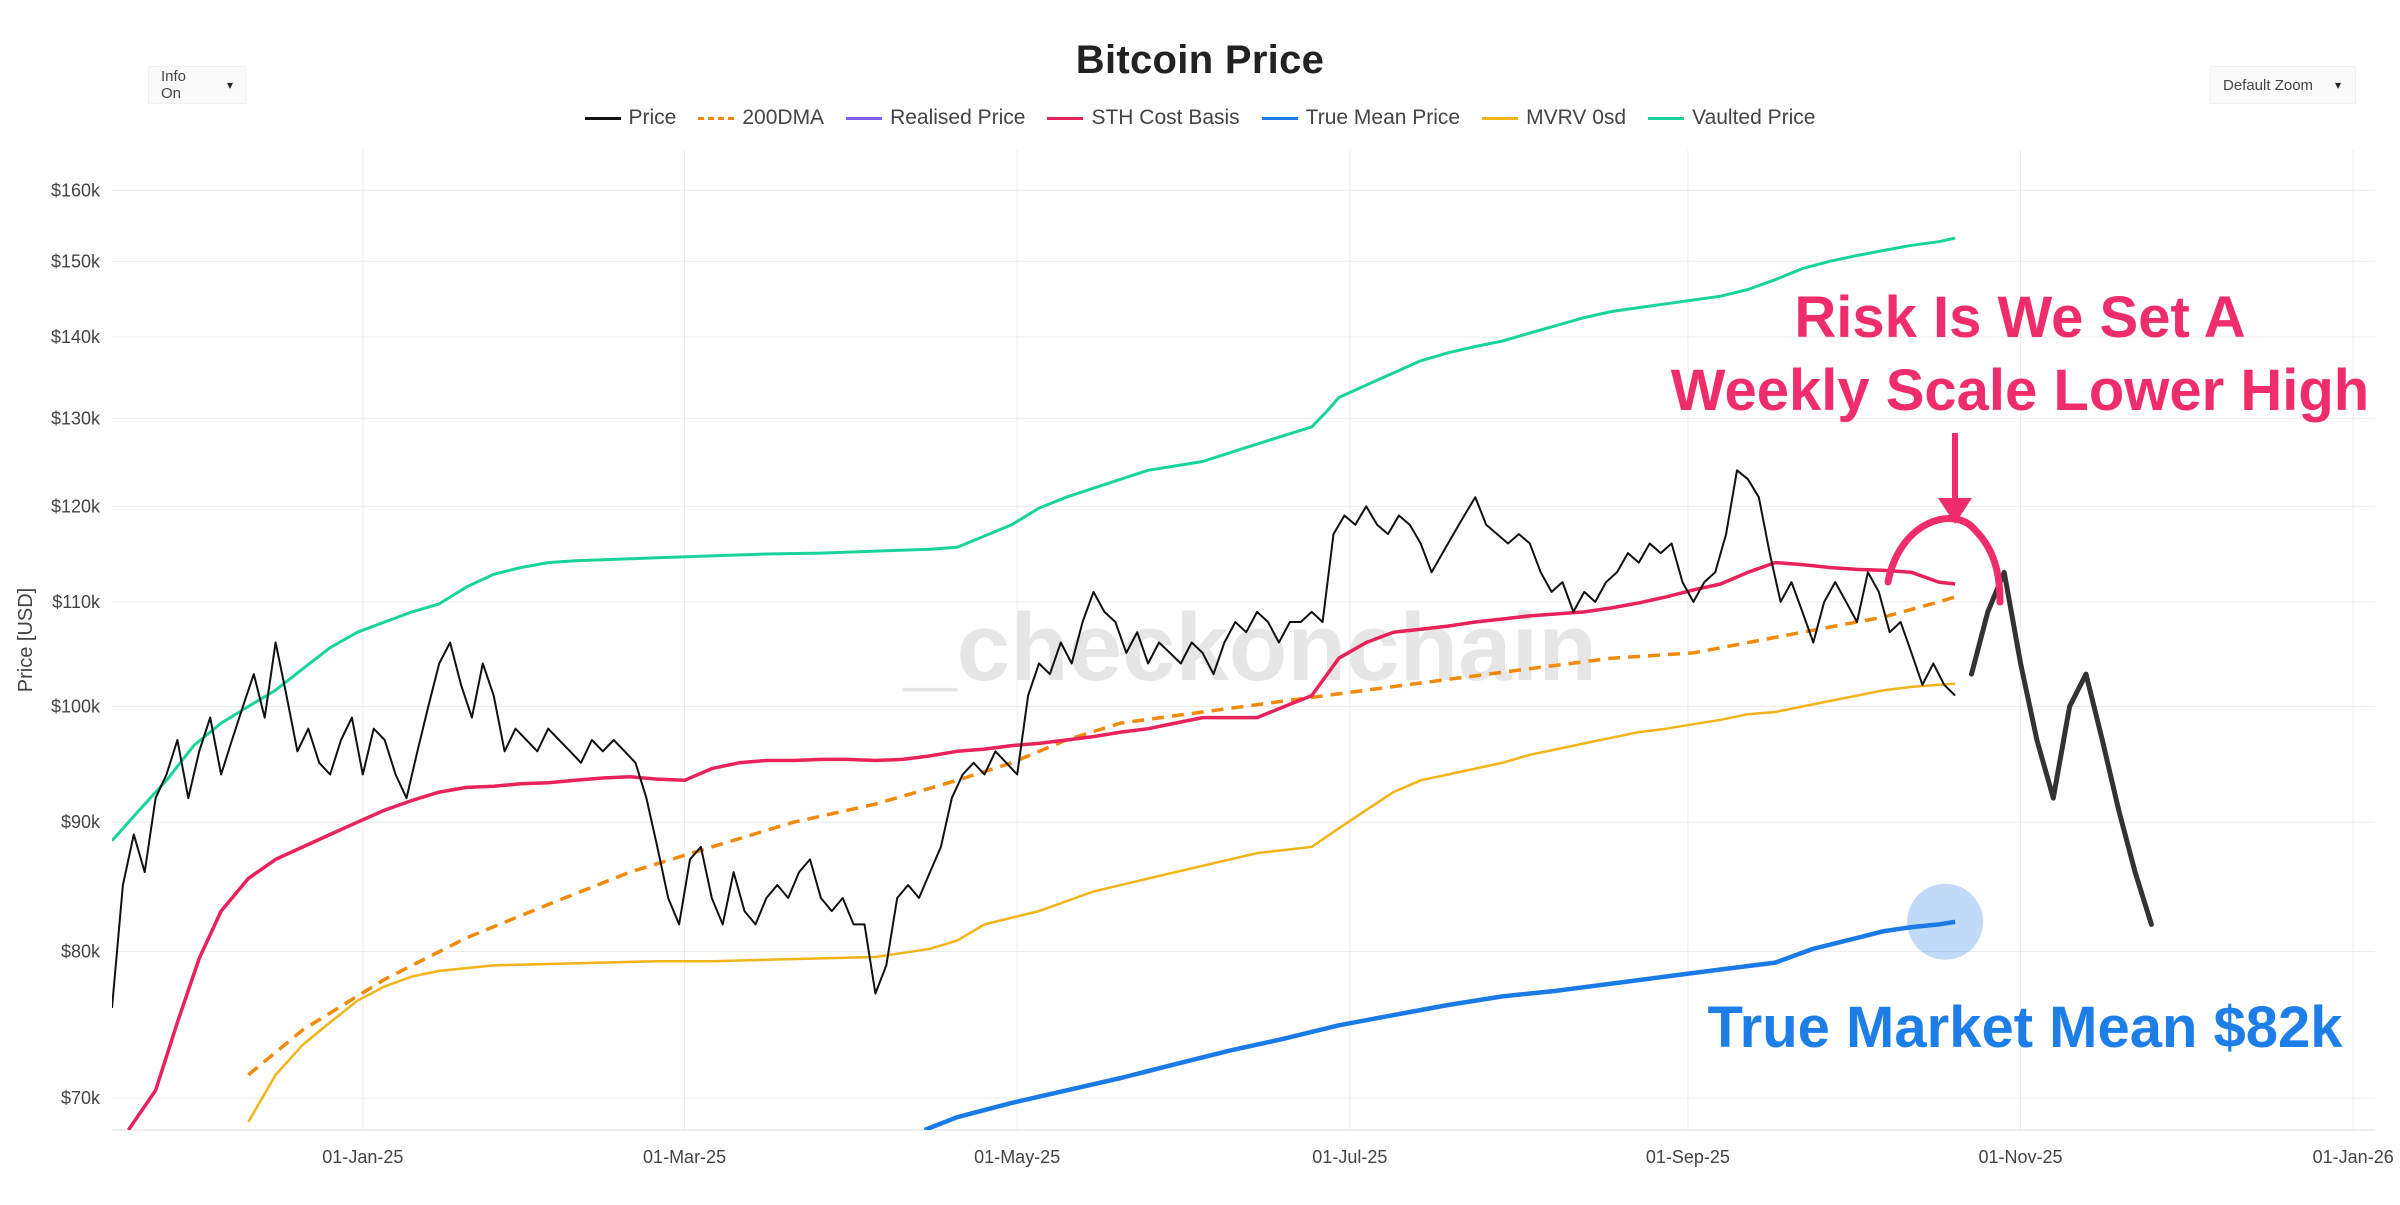 Image resolution: width=2400 pixels, height=1205 pixels. Describe the element at coordinates (174, 85) in the screenshot. I see `info-toggle-label: Info On` at that location.